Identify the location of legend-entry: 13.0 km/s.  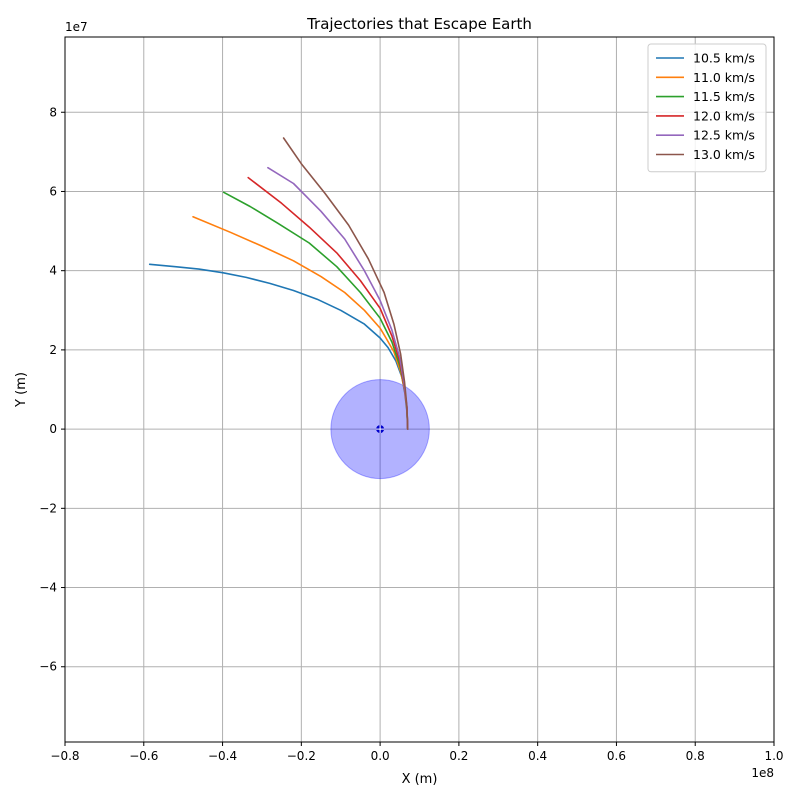
(724, 154).